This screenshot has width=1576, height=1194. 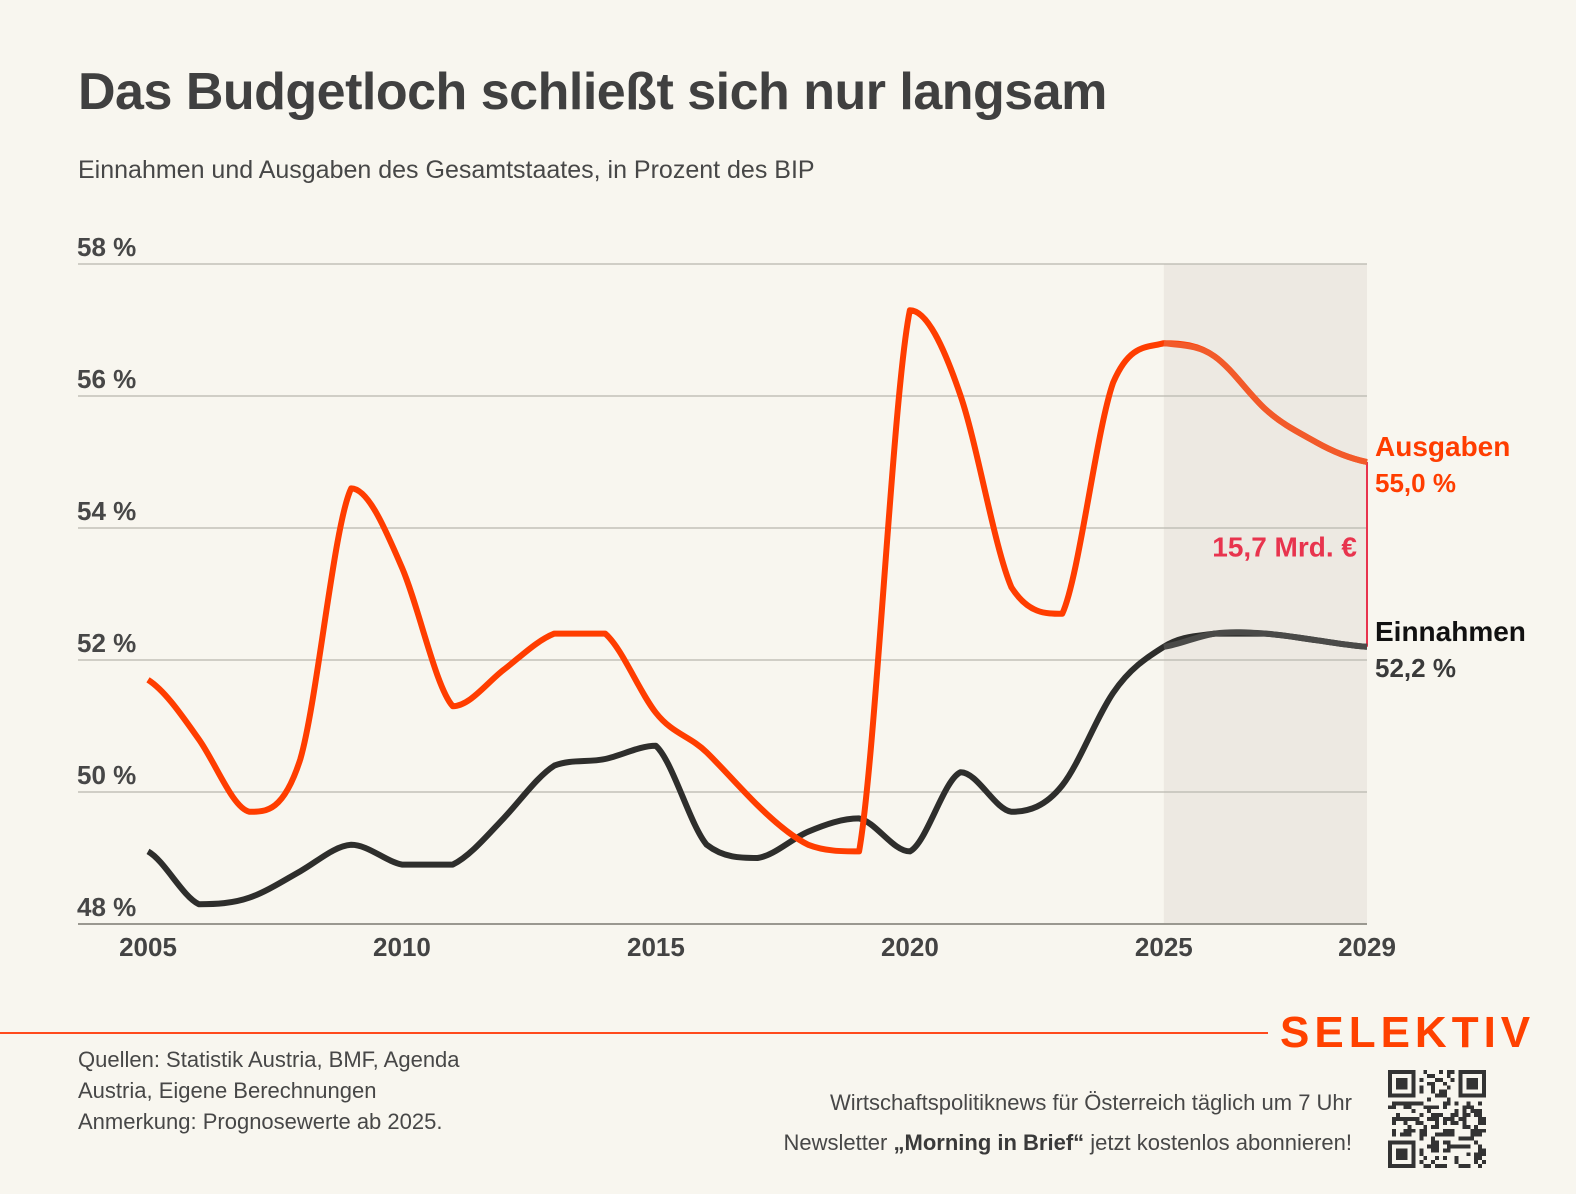 What do you see at coordinates (838, 1142) in the screenshot?
I see `promo-text: Newsletter` at bounding box center [838, 1142].